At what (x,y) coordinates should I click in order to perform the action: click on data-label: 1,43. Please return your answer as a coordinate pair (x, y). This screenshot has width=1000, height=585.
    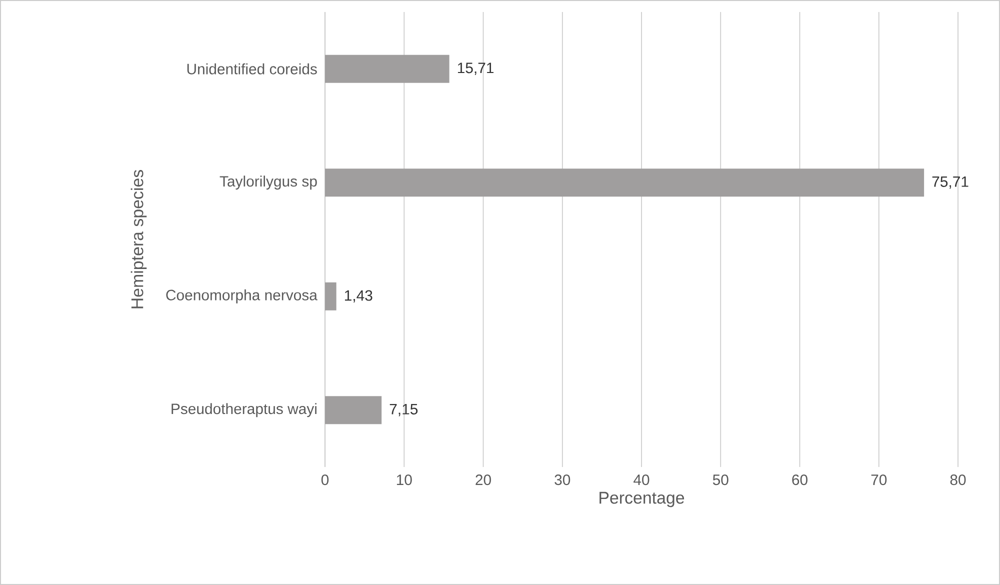
    Looking at the image, I should click on (358, 296).